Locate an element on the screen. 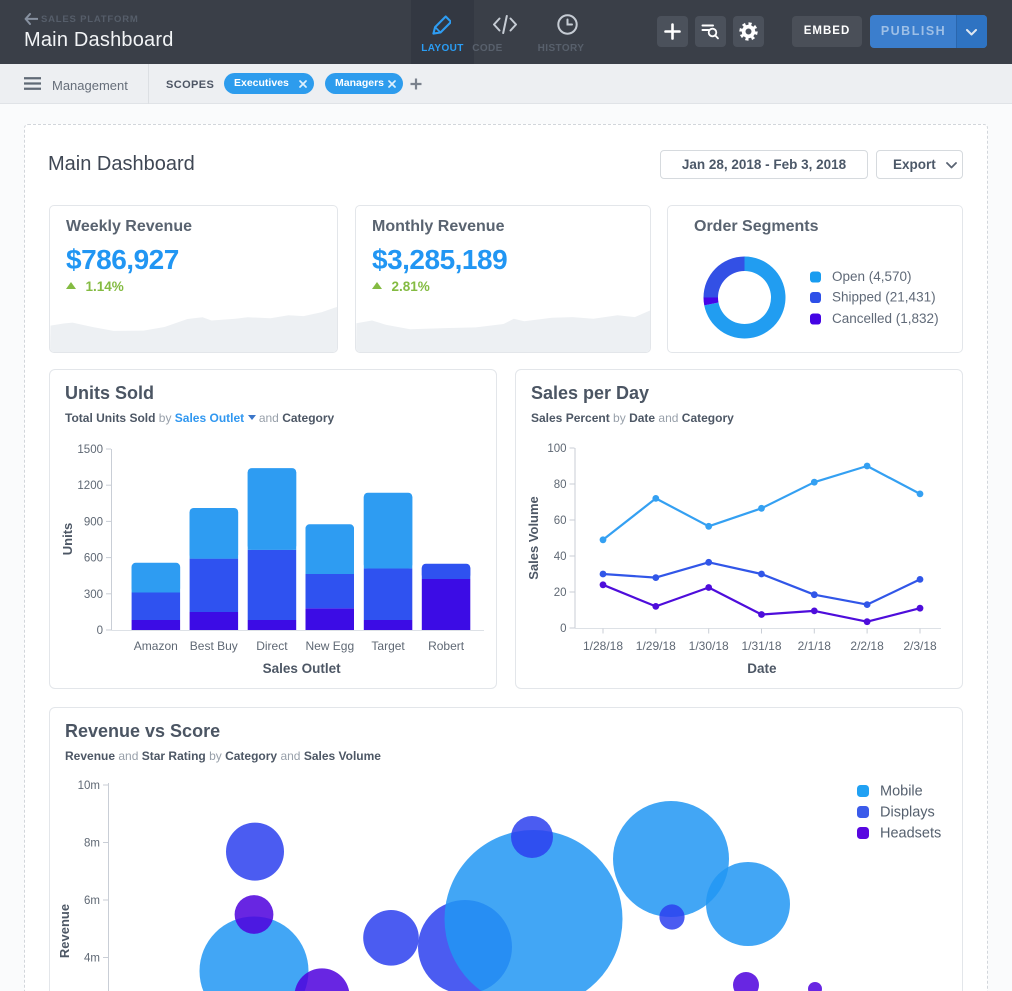 This screenshot has height=991, width=1012. svg-text: Date is located at coordinates (762, 668).